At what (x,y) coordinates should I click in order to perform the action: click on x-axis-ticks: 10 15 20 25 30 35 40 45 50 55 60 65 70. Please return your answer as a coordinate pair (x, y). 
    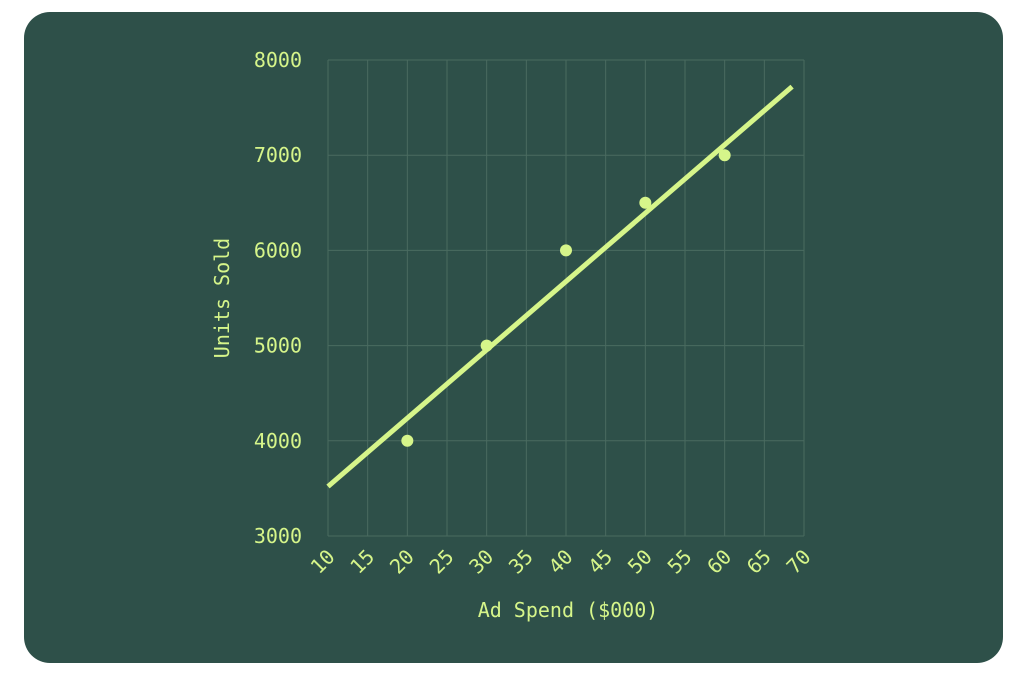
    Looking at the image, I should click on (561, 562).